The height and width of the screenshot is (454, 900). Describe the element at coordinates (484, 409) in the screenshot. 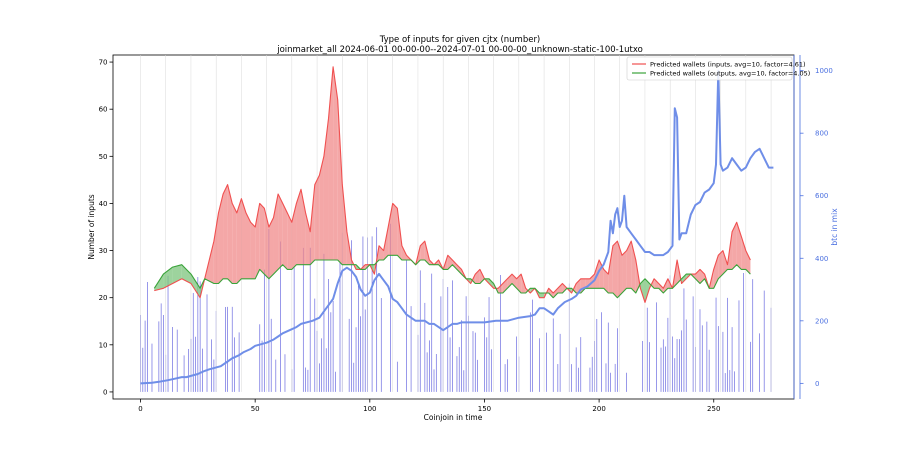

I see `x-tick-label: 150` at that location.